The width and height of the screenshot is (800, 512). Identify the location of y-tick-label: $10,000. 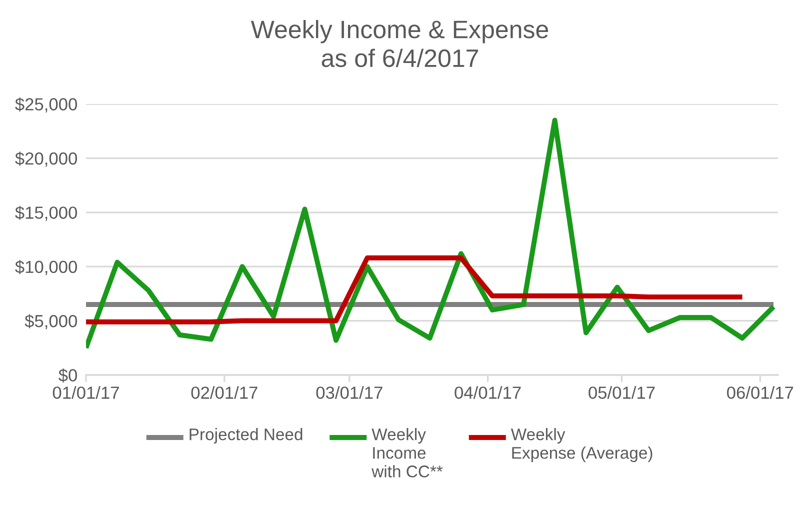
(46, 268).